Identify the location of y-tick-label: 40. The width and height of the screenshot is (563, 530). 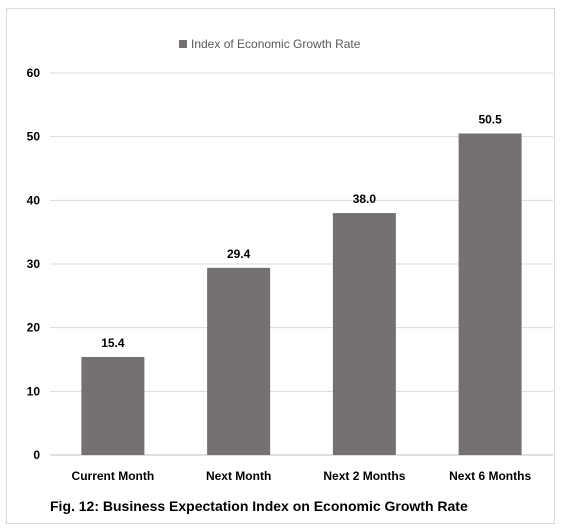
(34, 200).